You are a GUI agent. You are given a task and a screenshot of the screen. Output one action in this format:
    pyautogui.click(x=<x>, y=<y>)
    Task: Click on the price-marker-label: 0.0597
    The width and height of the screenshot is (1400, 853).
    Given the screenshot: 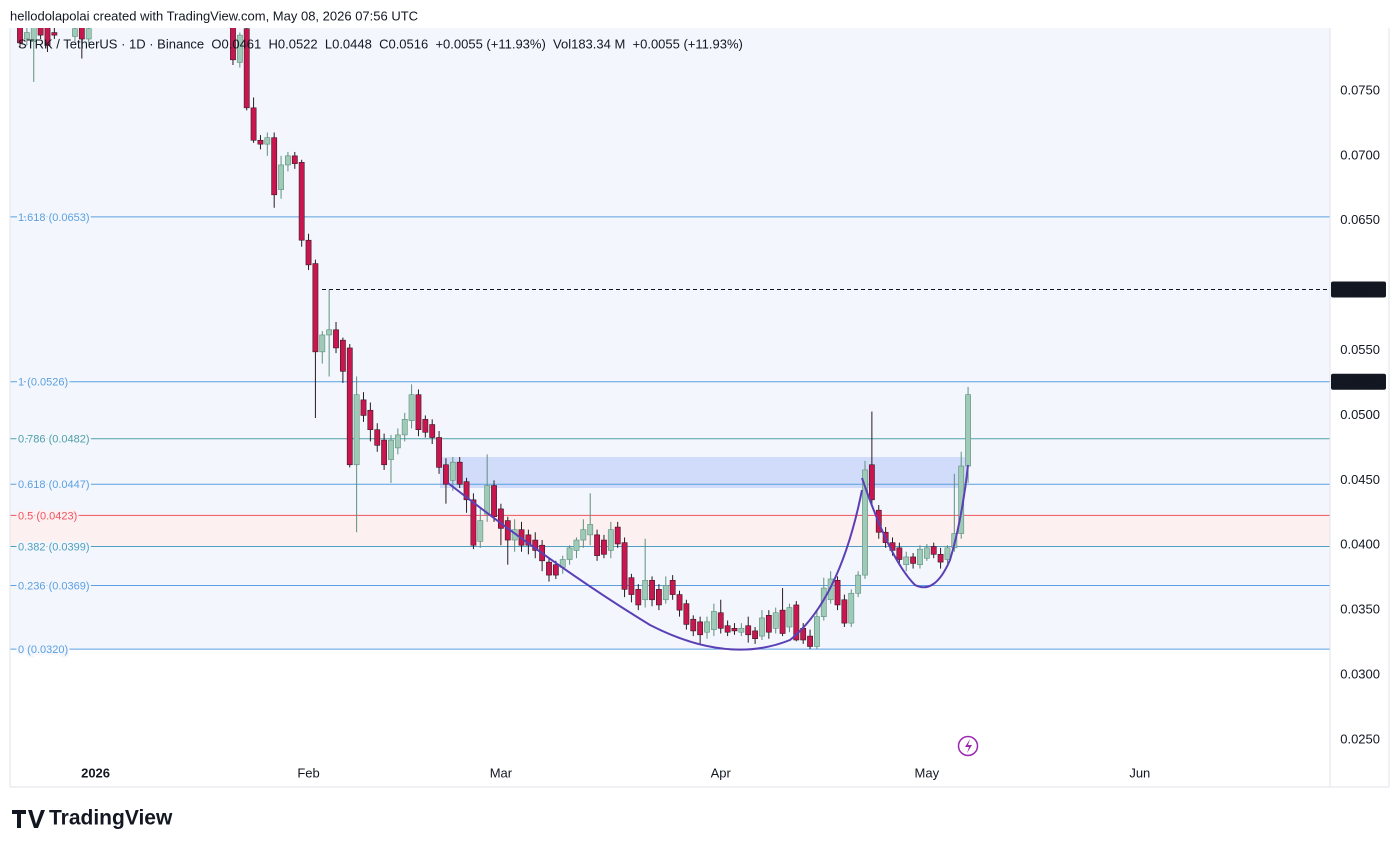 What is the action you would take?
    pyautogui.click(x=1360, y=289)
    